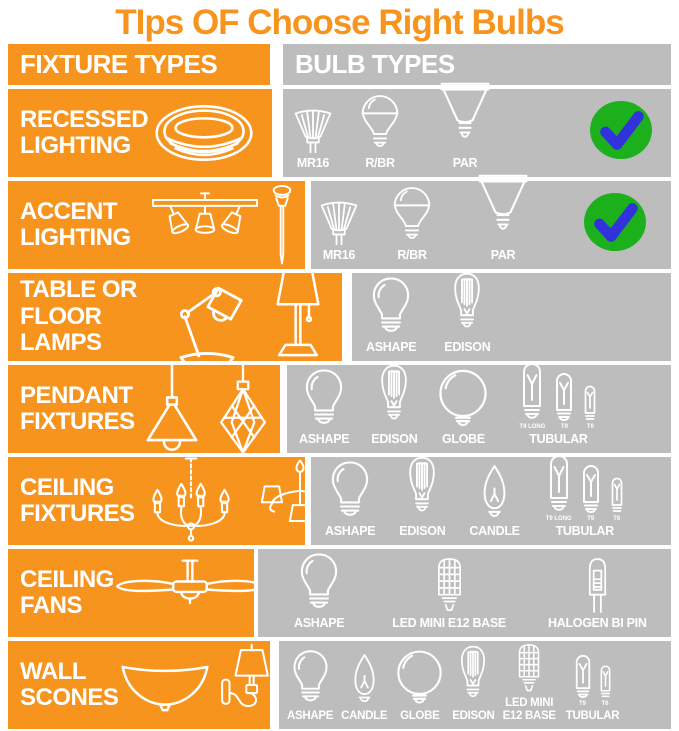 The width and height of the screenshot is (679, 731). I want to click on tube-size-tag: T9 LONG, so click(532, 426).